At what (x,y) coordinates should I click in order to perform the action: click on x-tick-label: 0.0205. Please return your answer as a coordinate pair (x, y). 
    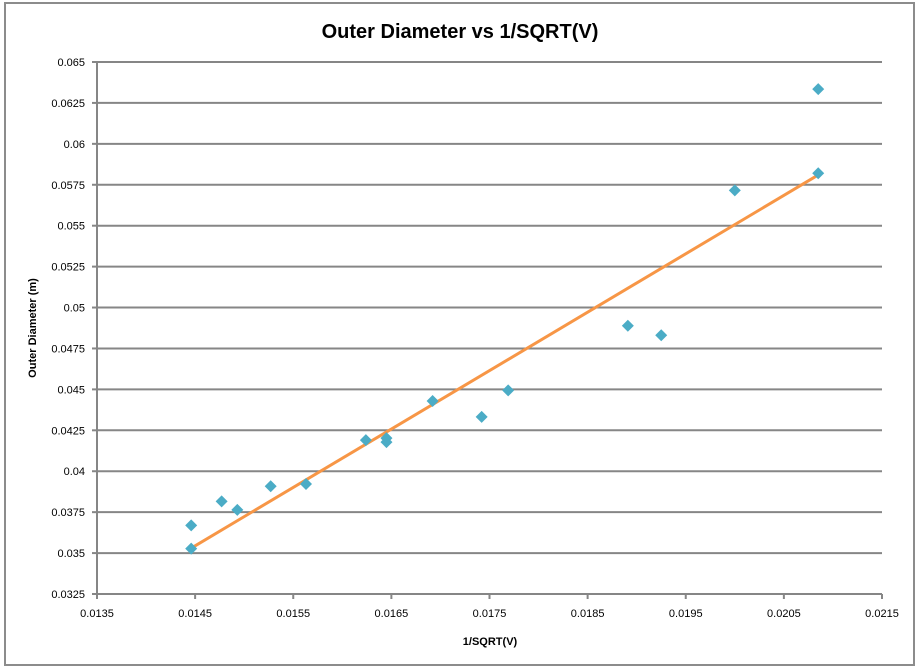
    Looking at the image, I should click on (784, 614).